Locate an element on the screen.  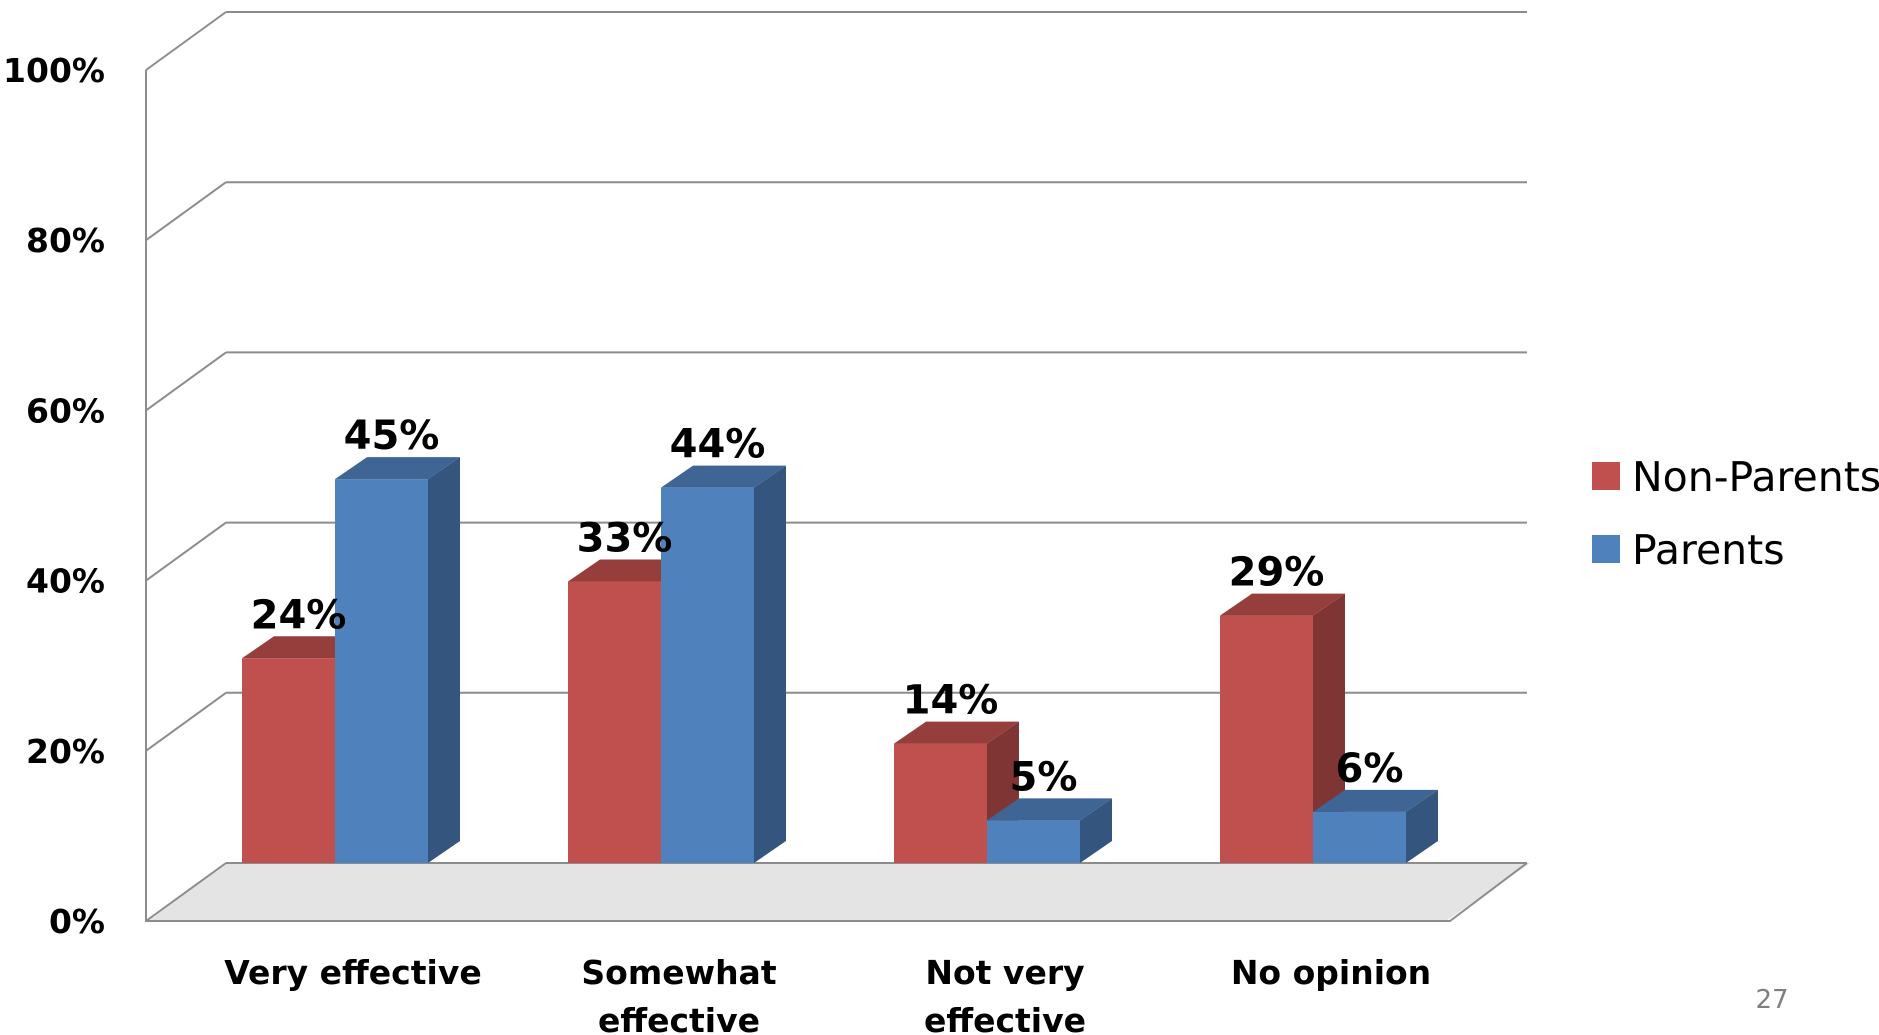
y-tick-label: 40% is located at coordinates (65, 581).